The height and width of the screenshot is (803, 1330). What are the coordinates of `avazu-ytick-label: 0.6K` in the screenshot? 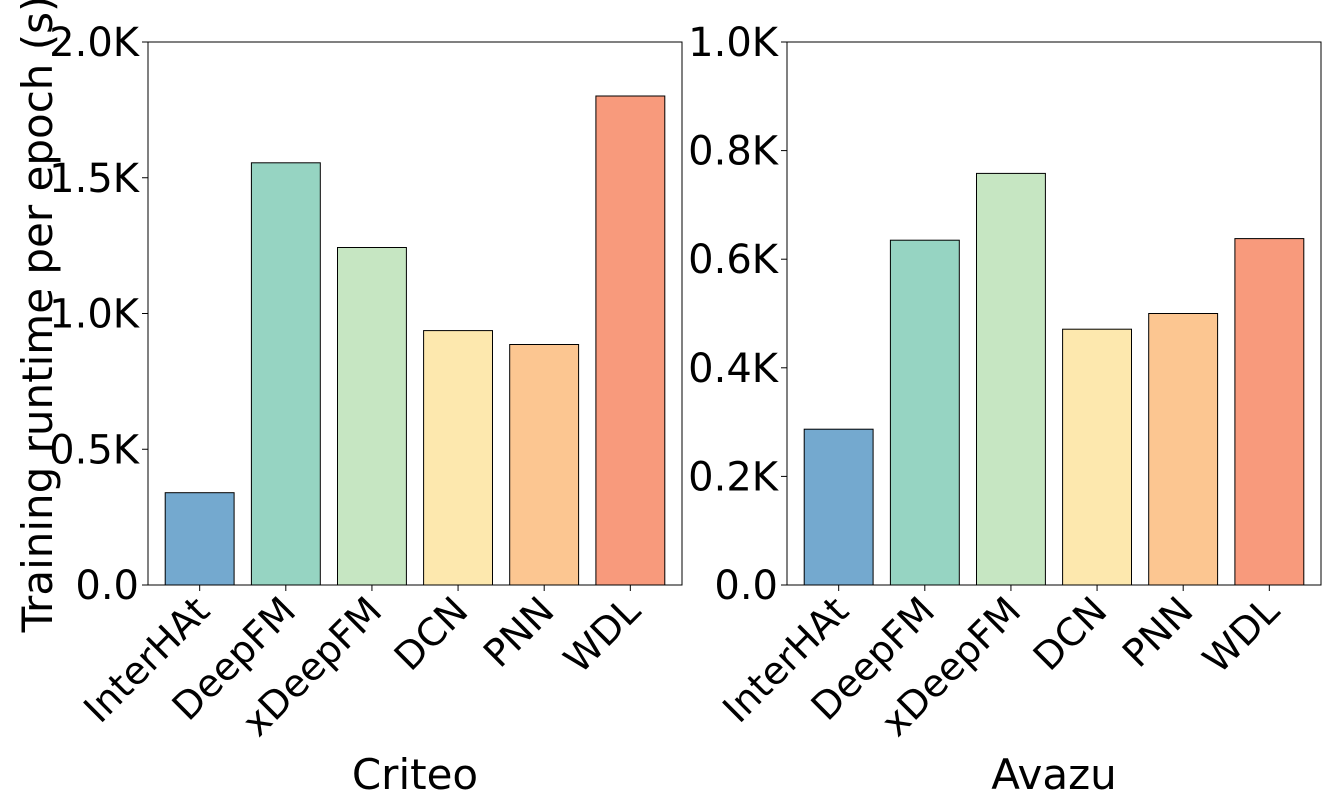 It's located at (734, 260).